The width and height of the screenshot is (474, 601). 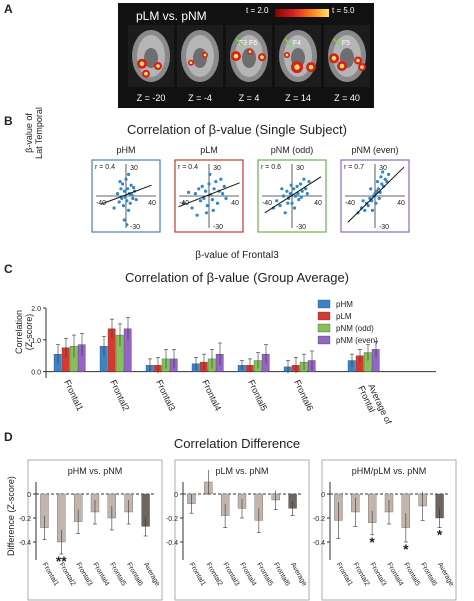 What do you see at coordinates (354, 167) in the screenshot?
I see `correlation-r-label: r = 0.7` at bounding box center [354, 167].